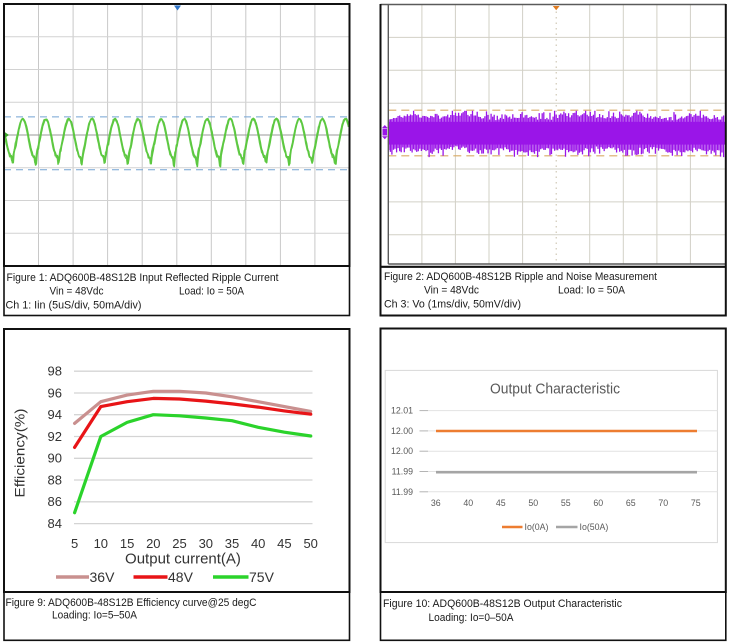 This screenshot has width=729, height=644. What do you see at coordinates (55, 501) in the screenshot?
I see `svg-text: 86` at bounding box center [55, 501].